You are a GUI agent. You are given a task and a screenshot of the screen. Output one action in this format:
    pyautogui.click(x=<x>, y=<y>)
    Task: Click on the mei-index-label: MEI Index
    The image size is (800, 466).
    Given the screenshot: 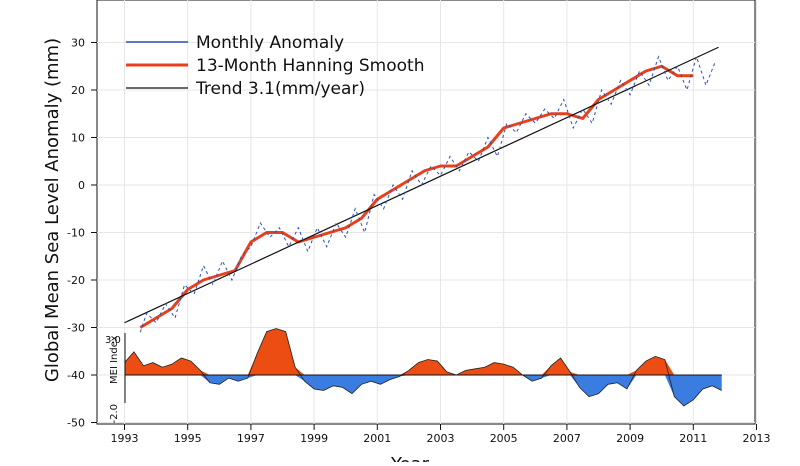 What is the action you would take?
    pyautogui.click(x=114, y=359)
    